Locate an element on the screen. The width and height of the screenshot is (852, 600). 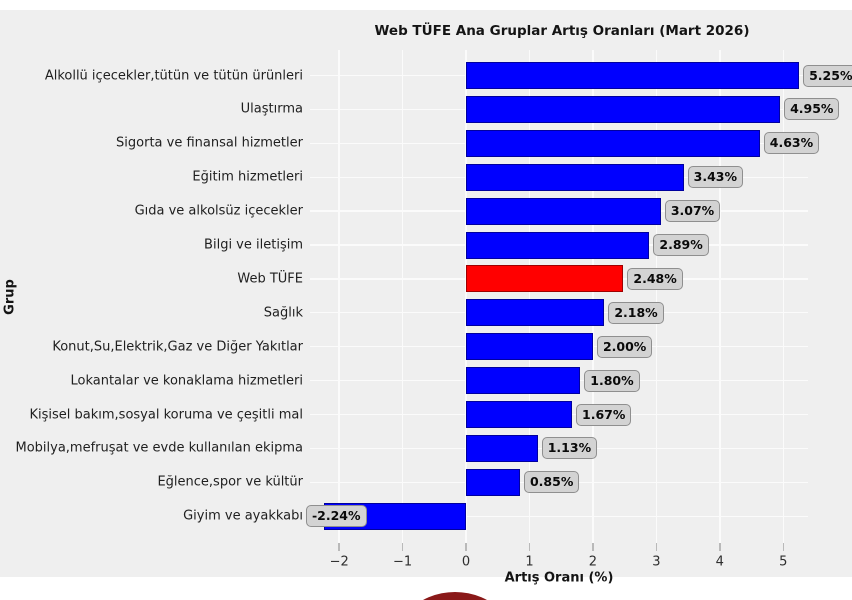
y-gridline is located at coordinates (559, 516).